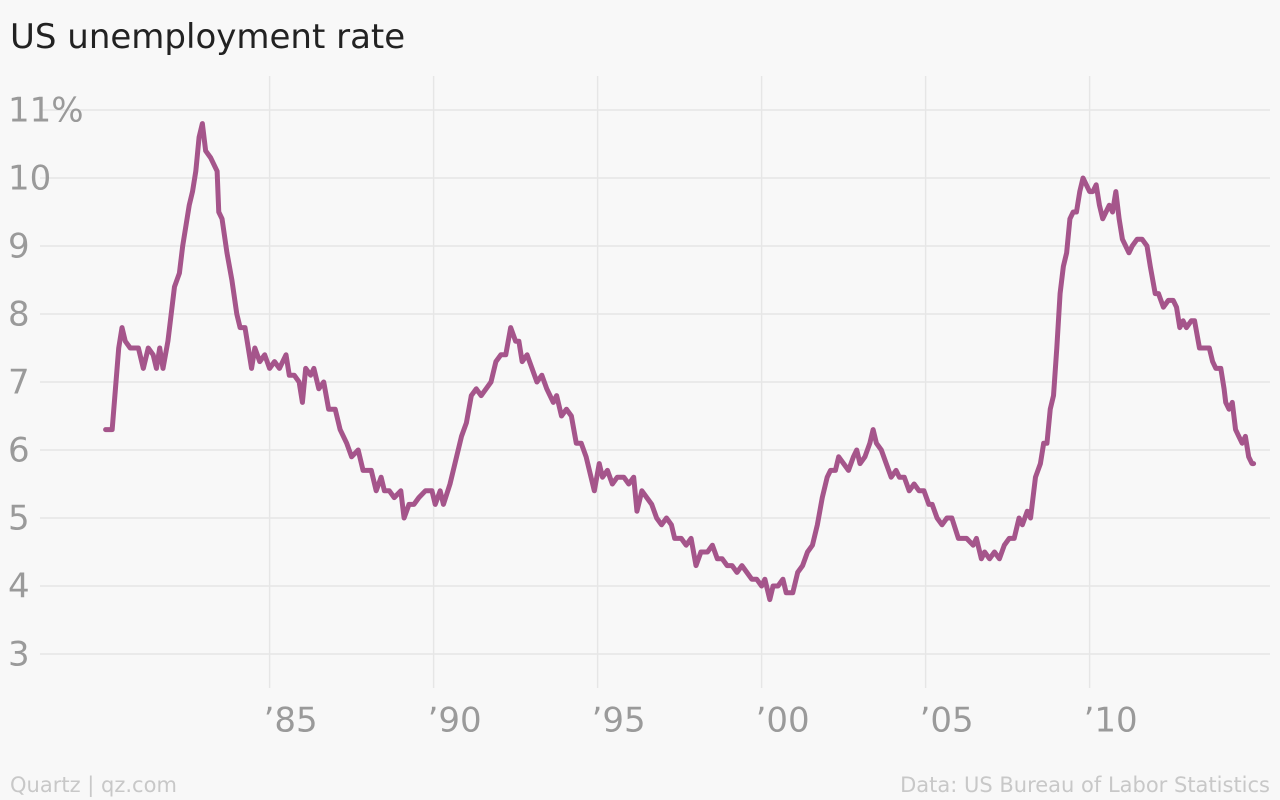 Image resolution: width=1280 pixels, height=800 pixels. Describe the element at coordinates (19, 451) in the screenshot. I see `y-tick-label: 6` at that location.